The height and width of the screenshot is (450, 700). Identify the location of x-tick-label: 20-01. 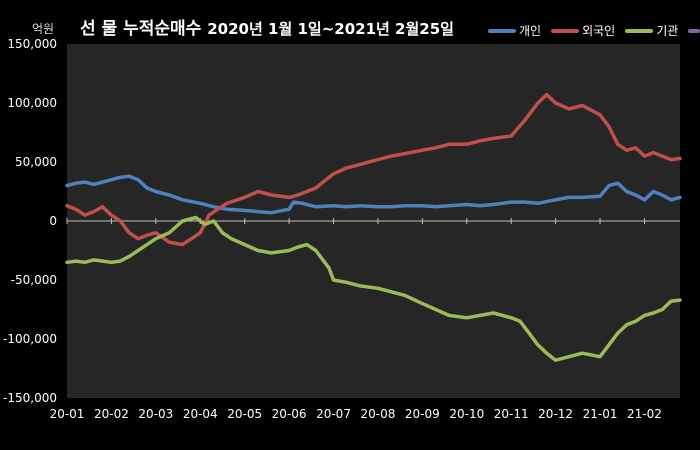
(67, 414).